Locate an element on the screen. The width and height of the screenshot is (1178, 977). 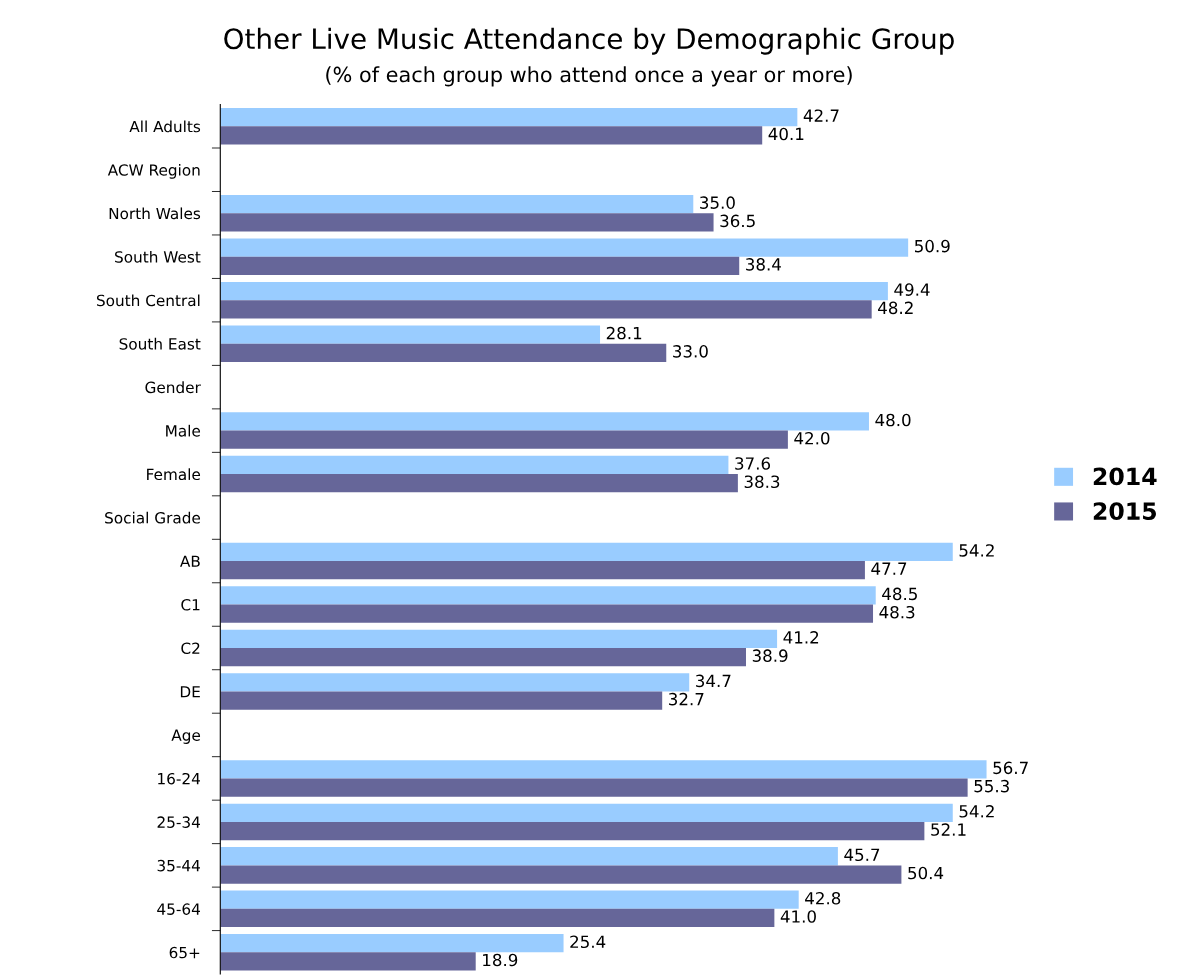
data-label: 38.9 is located at coordinates (770, 655).